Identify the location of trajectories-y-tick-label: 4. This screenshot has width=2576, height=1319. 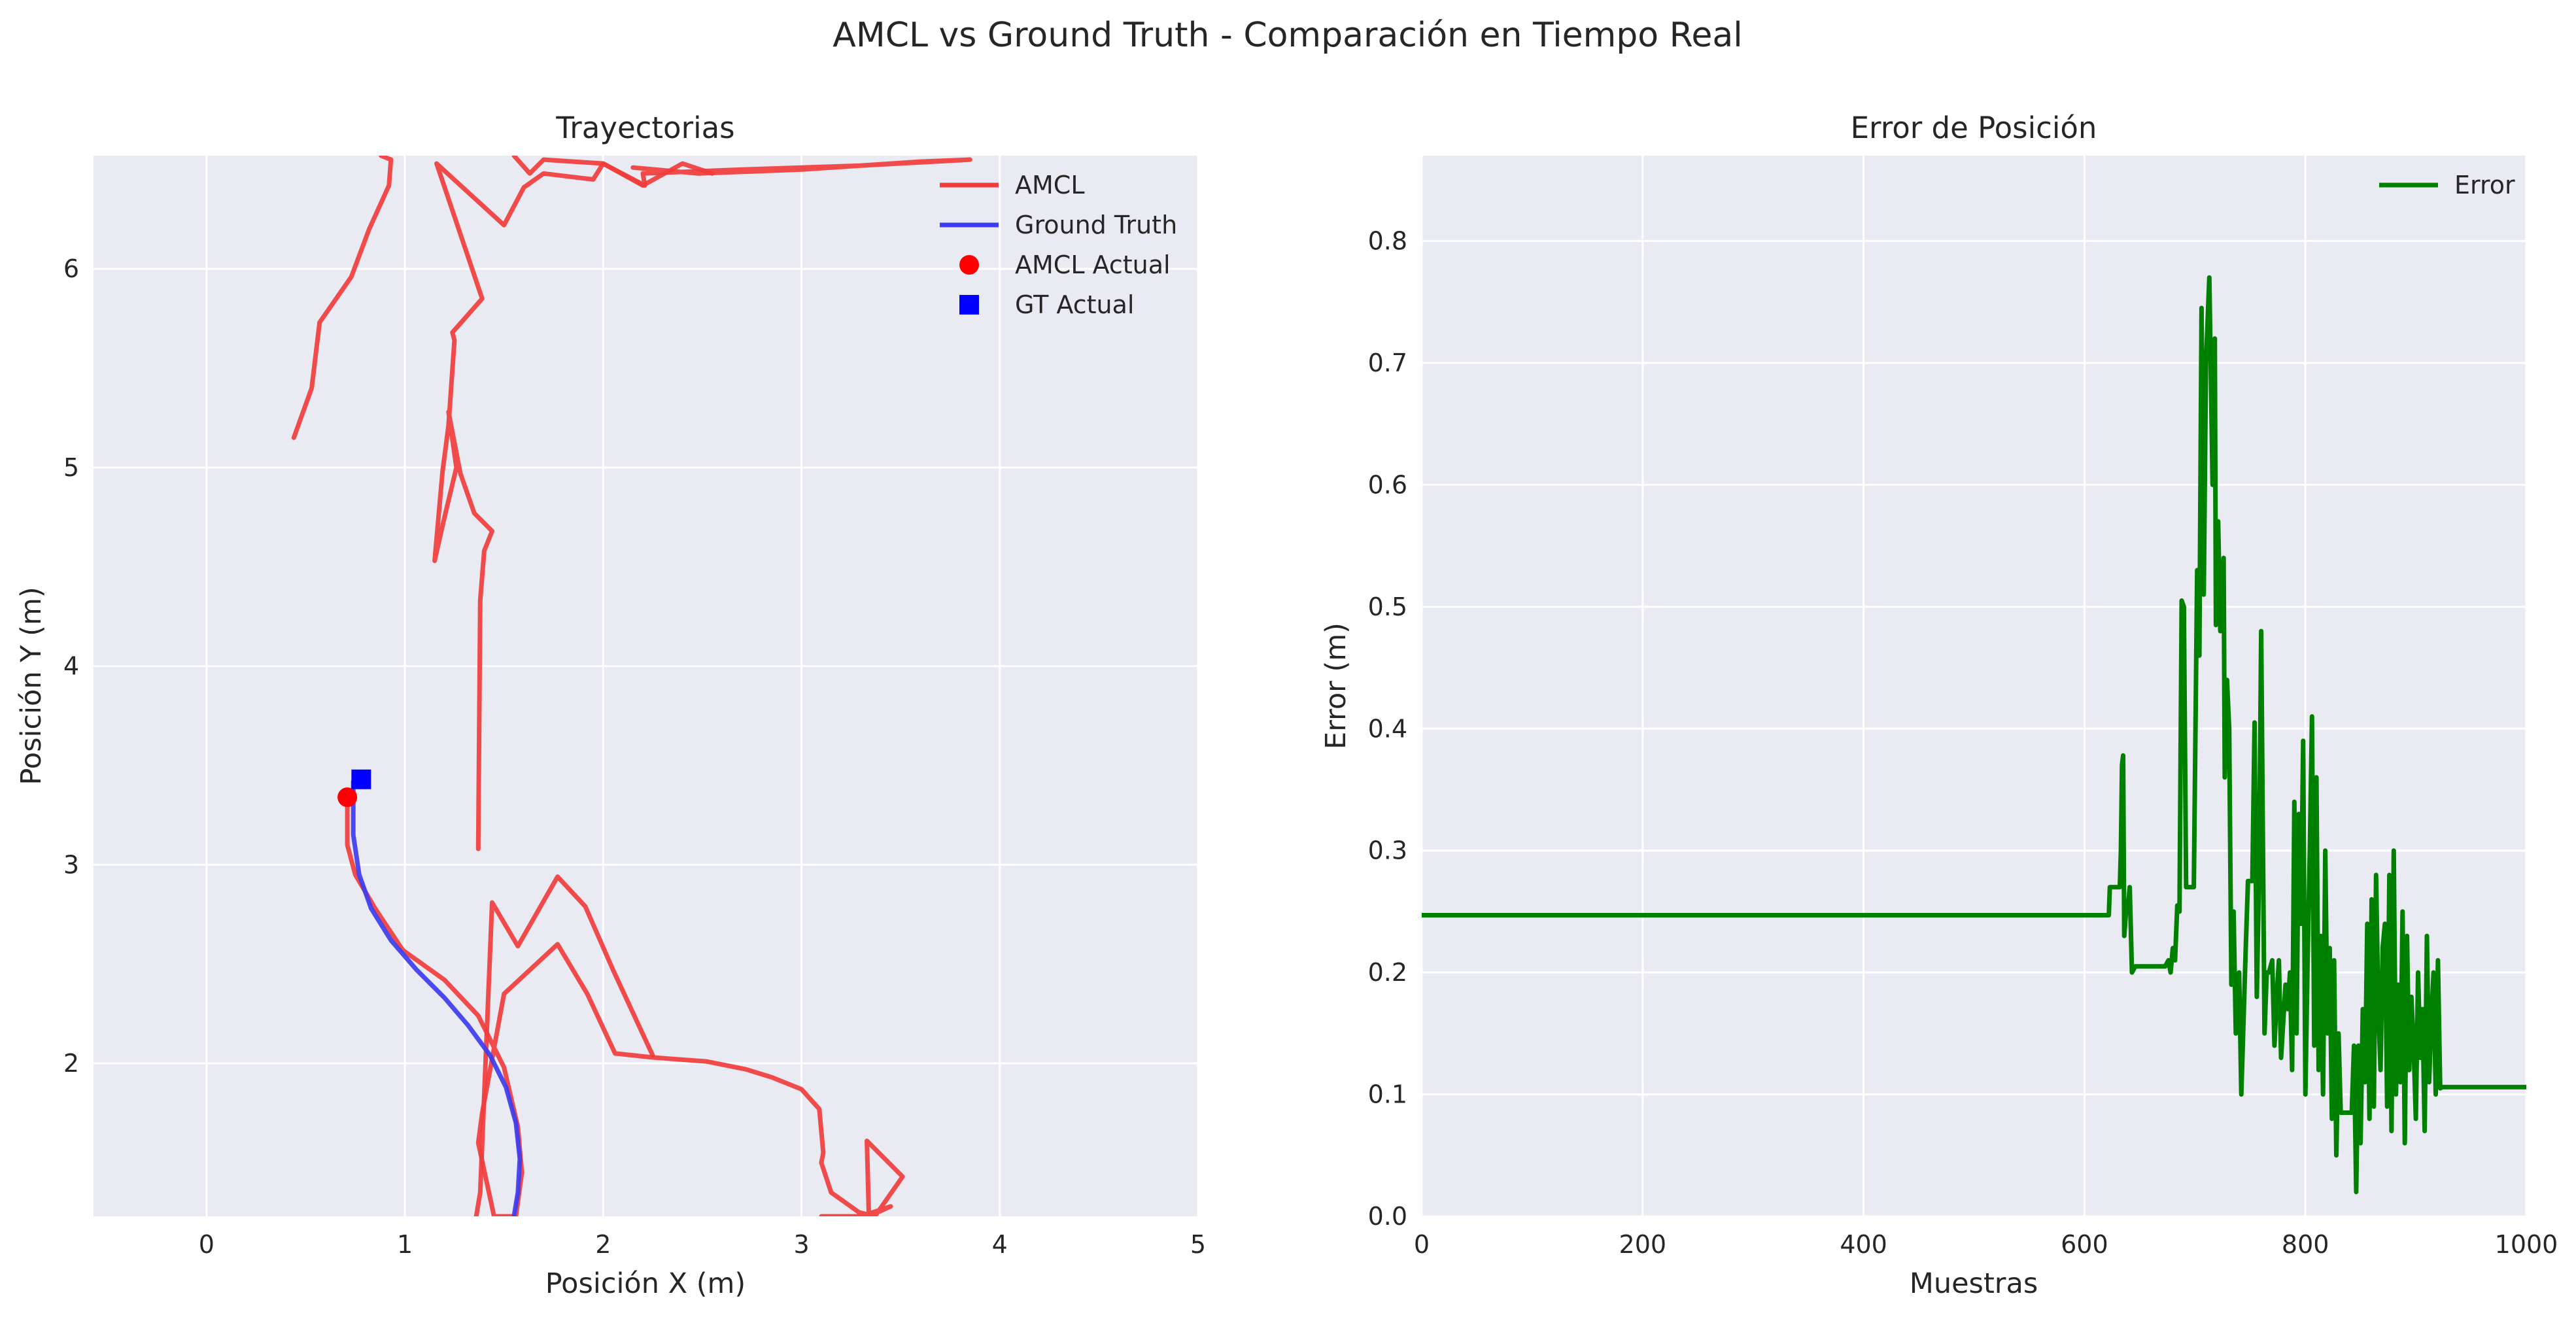
(71, 666).